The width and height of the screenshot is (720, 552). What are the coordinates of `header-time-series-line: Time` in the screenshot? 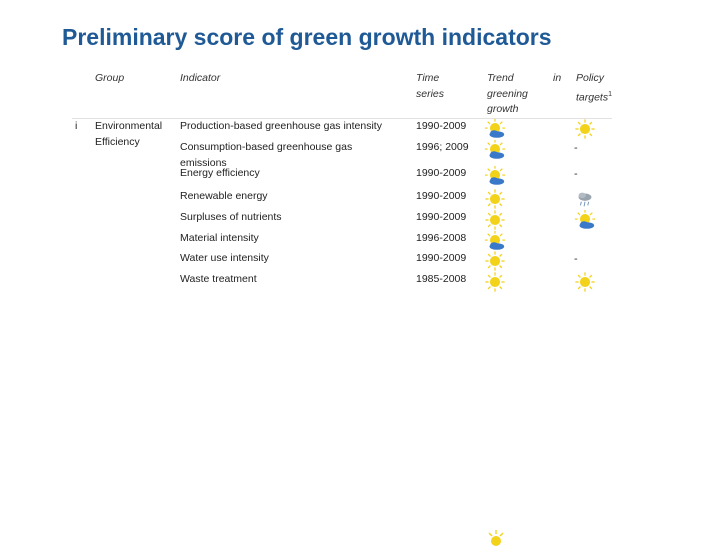 It's located at (428, 78).